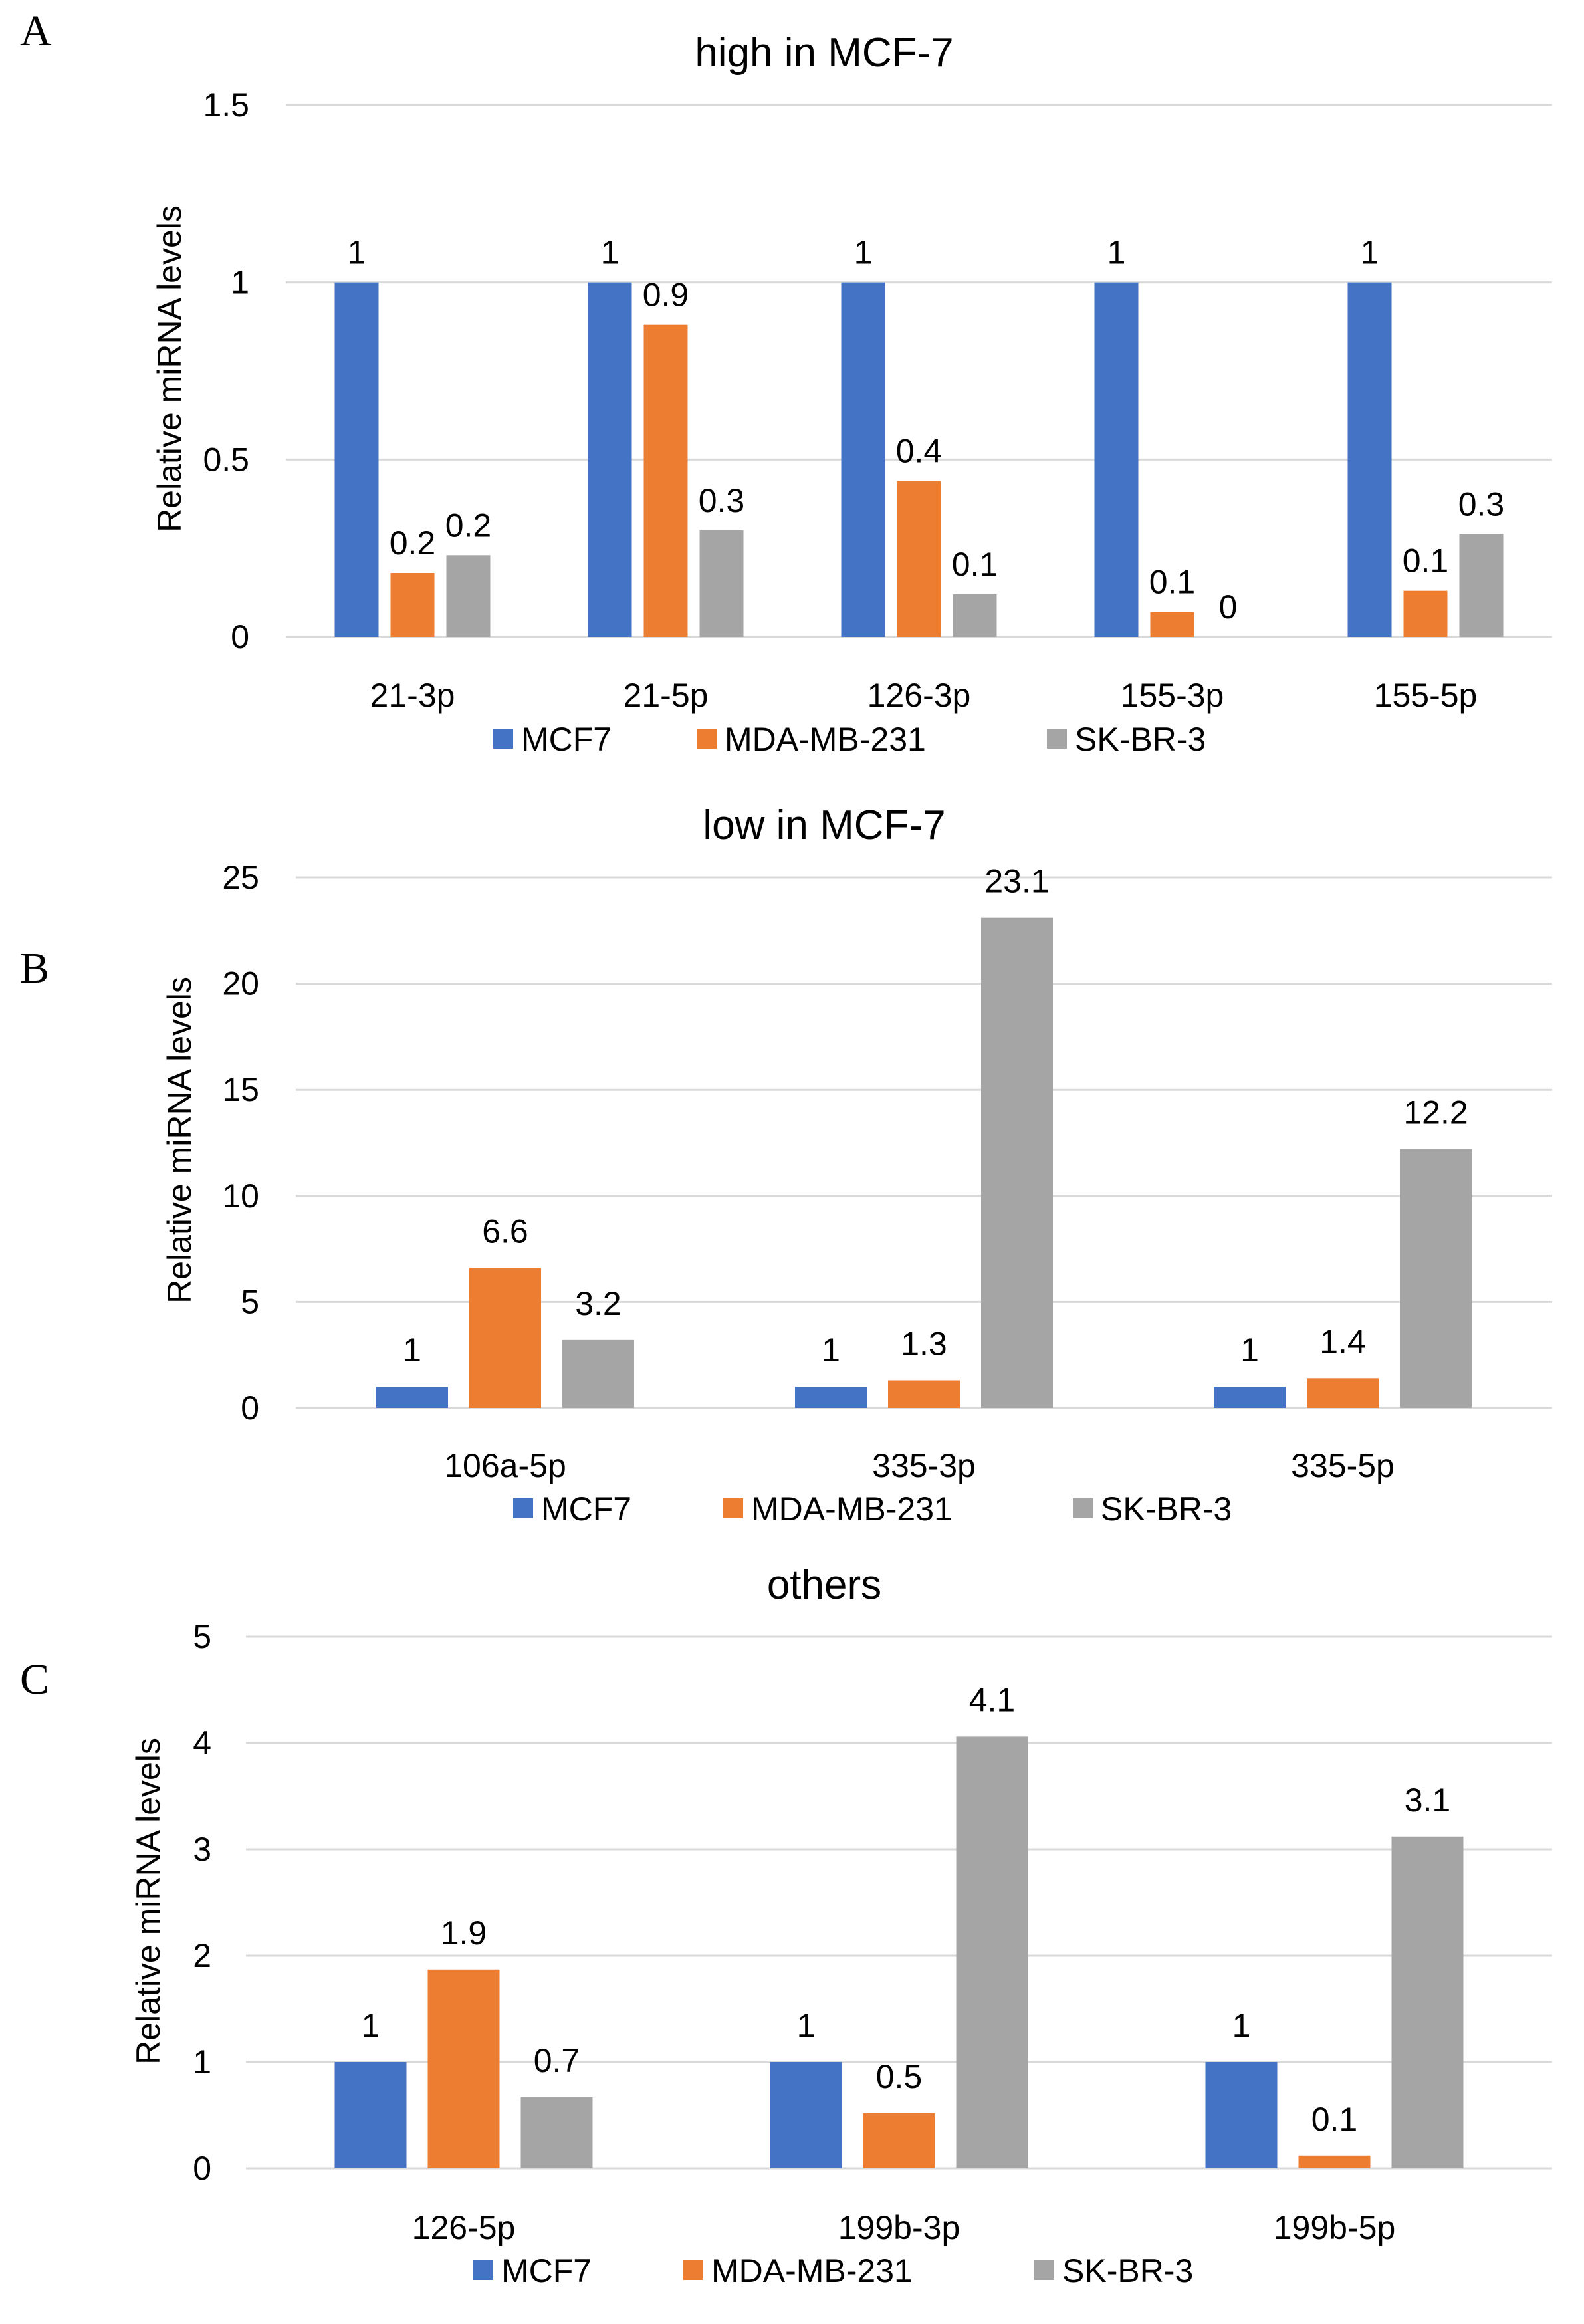  What do you see at coordinates (356, 460) in the screenshot?
I see `bar-mcf7-21-3p` at bounding box center [356, 460].